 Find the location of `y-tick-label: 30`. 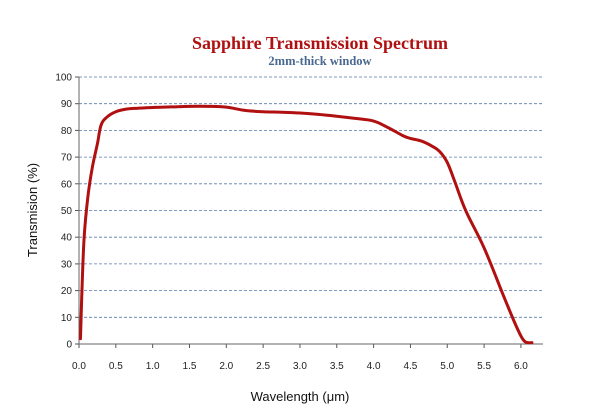

y-tick-label: 30 is located at coordinates (67, 264).